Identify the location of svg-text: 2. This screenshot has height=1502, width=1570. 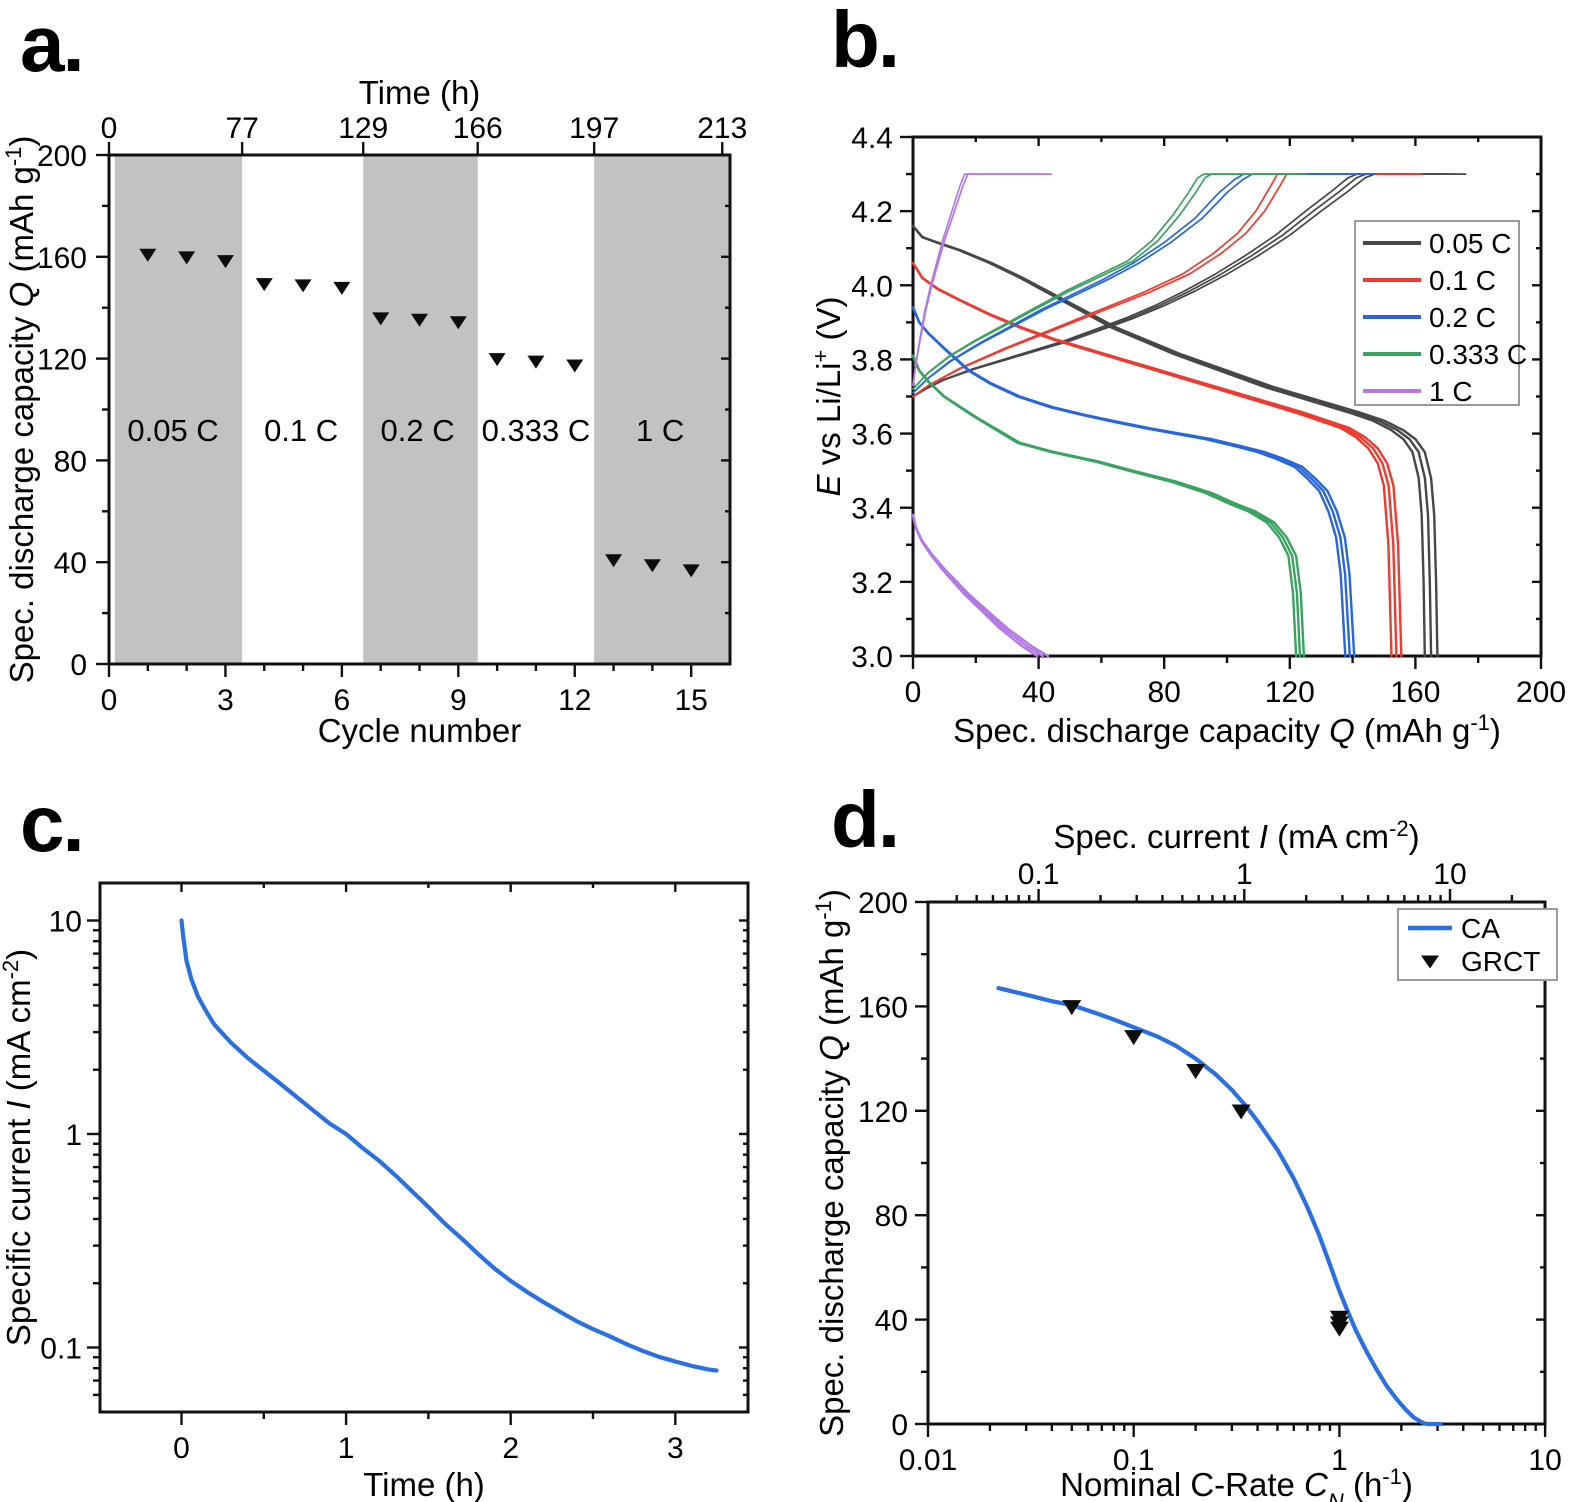
(510, 1448).